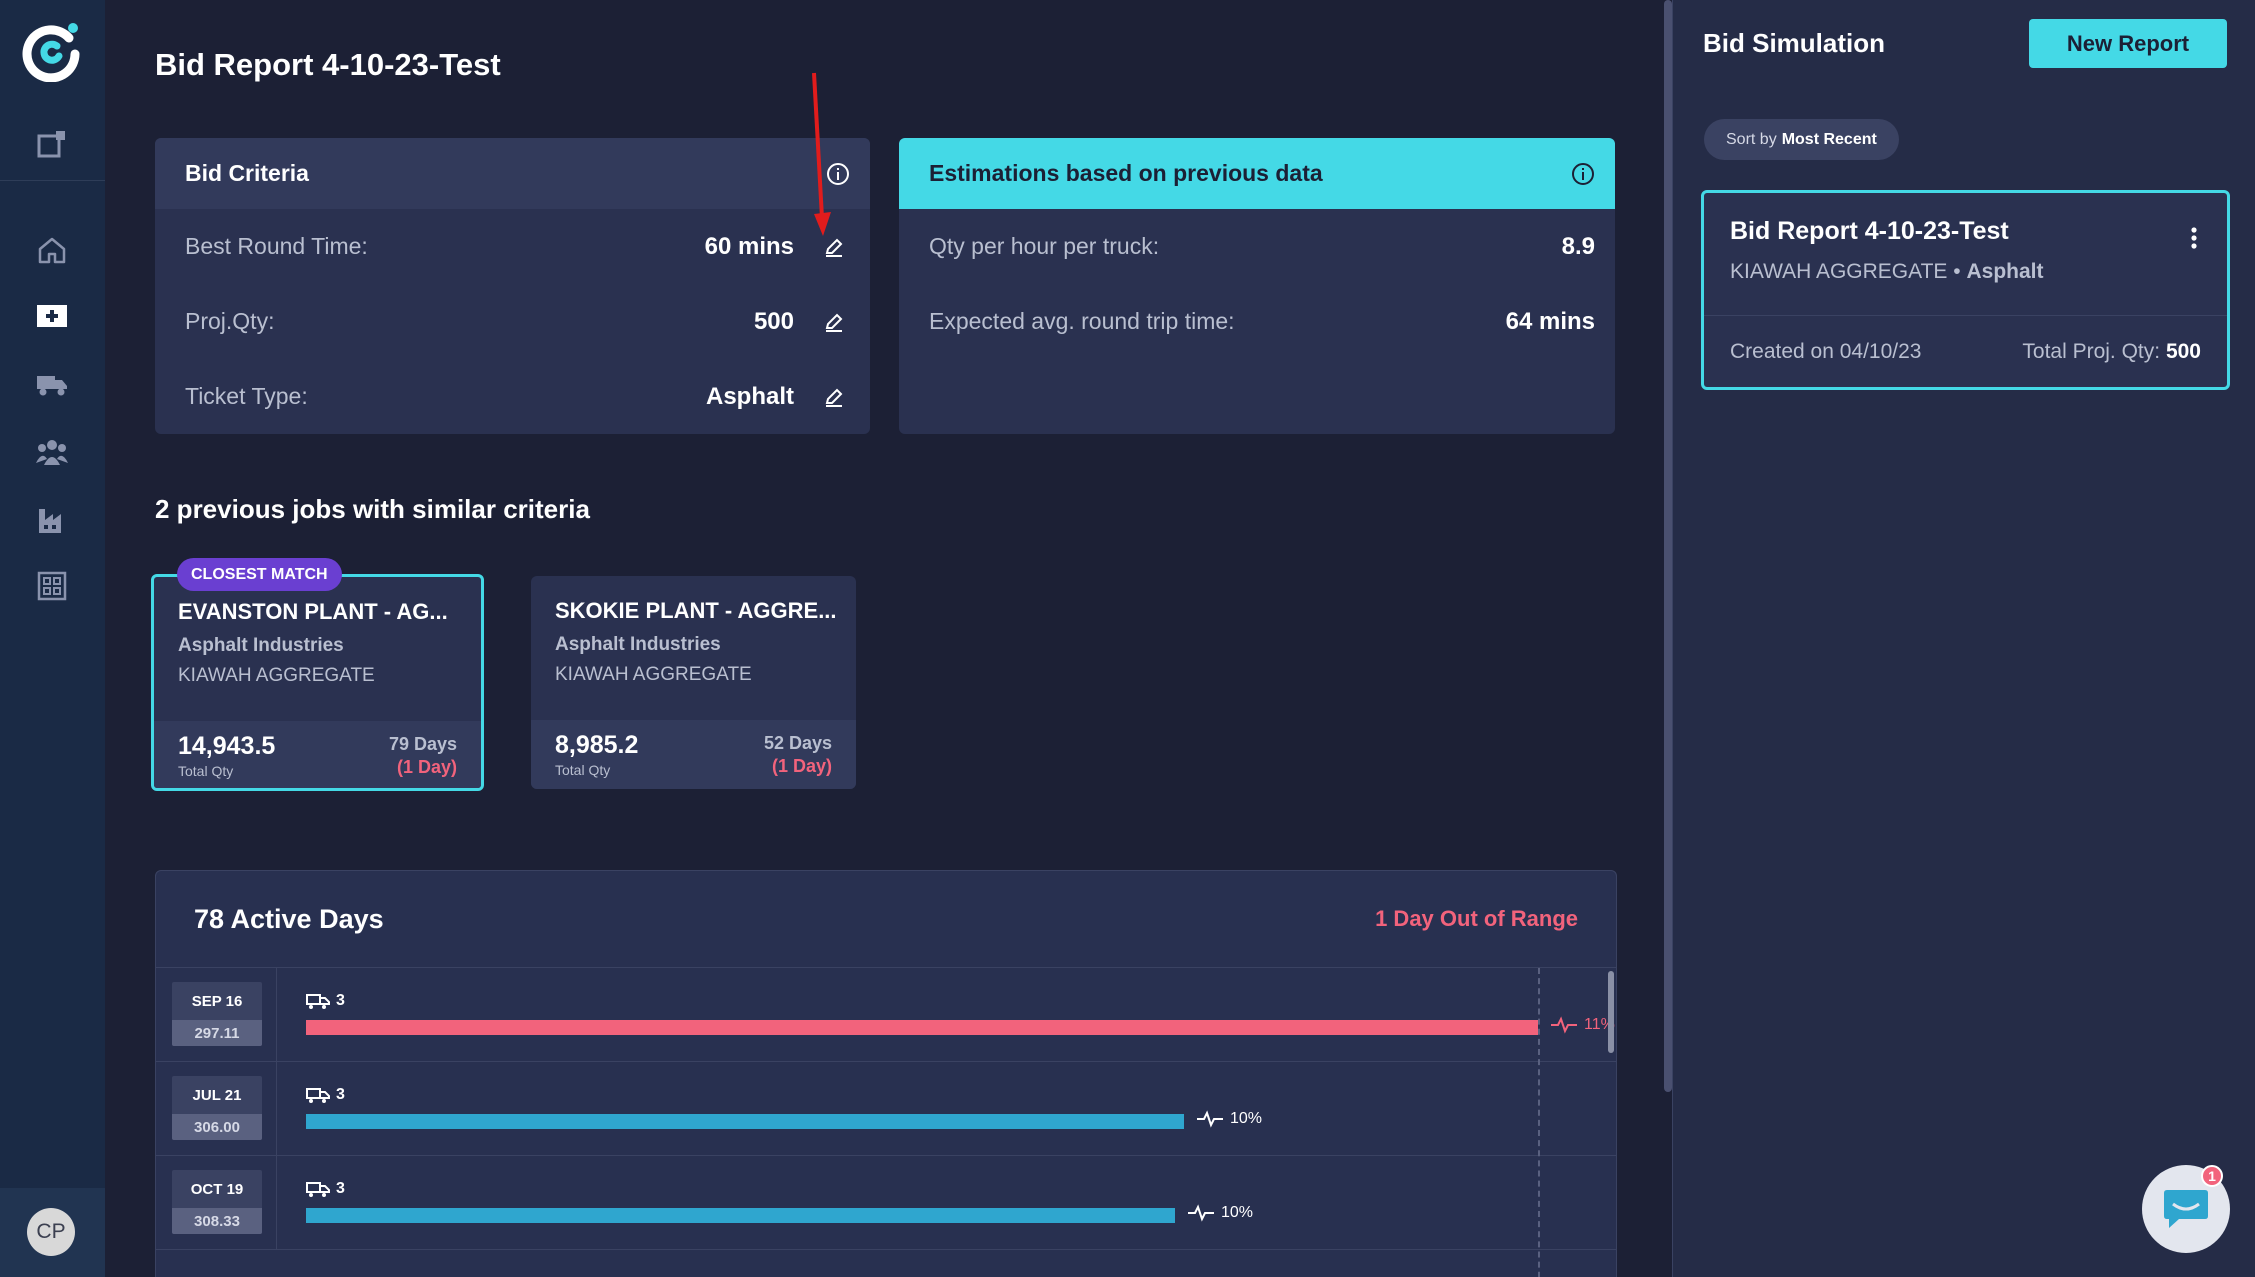  Describe the element at coordinates (749, 246) in the screenshot. I see `criteria-value: 60 mins` at that location.